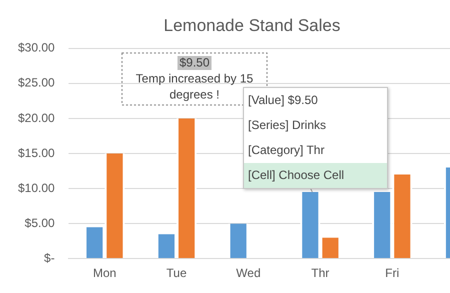 The height and width of the screenshot is (293, 450). Describe the element at coordinates (49, 257) in the screenshot. I see `y-tick-label: $-` at that location.